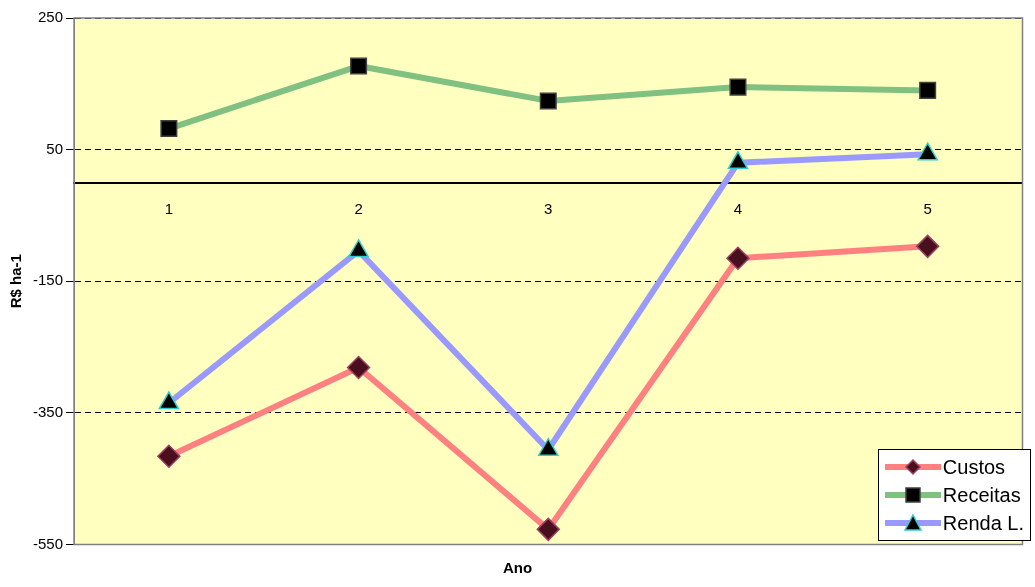 The image size is (1035, 587). What do you see at coordinates (981, 495) in the screenshot?
I see `legend-label: Receitas` at bounding box center [981, 495].